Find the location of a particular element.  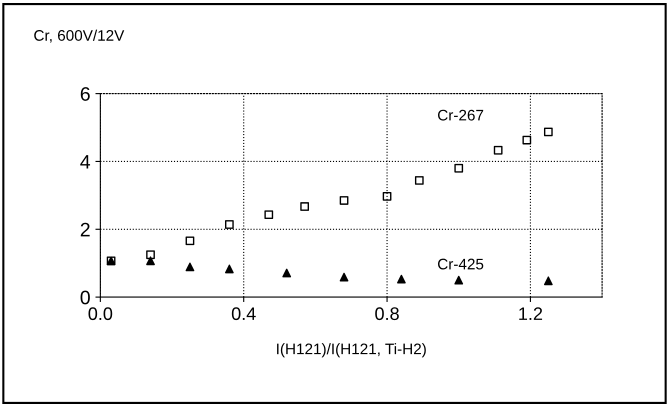

y-tick-label: 0 is located at coordinates (85, 297).